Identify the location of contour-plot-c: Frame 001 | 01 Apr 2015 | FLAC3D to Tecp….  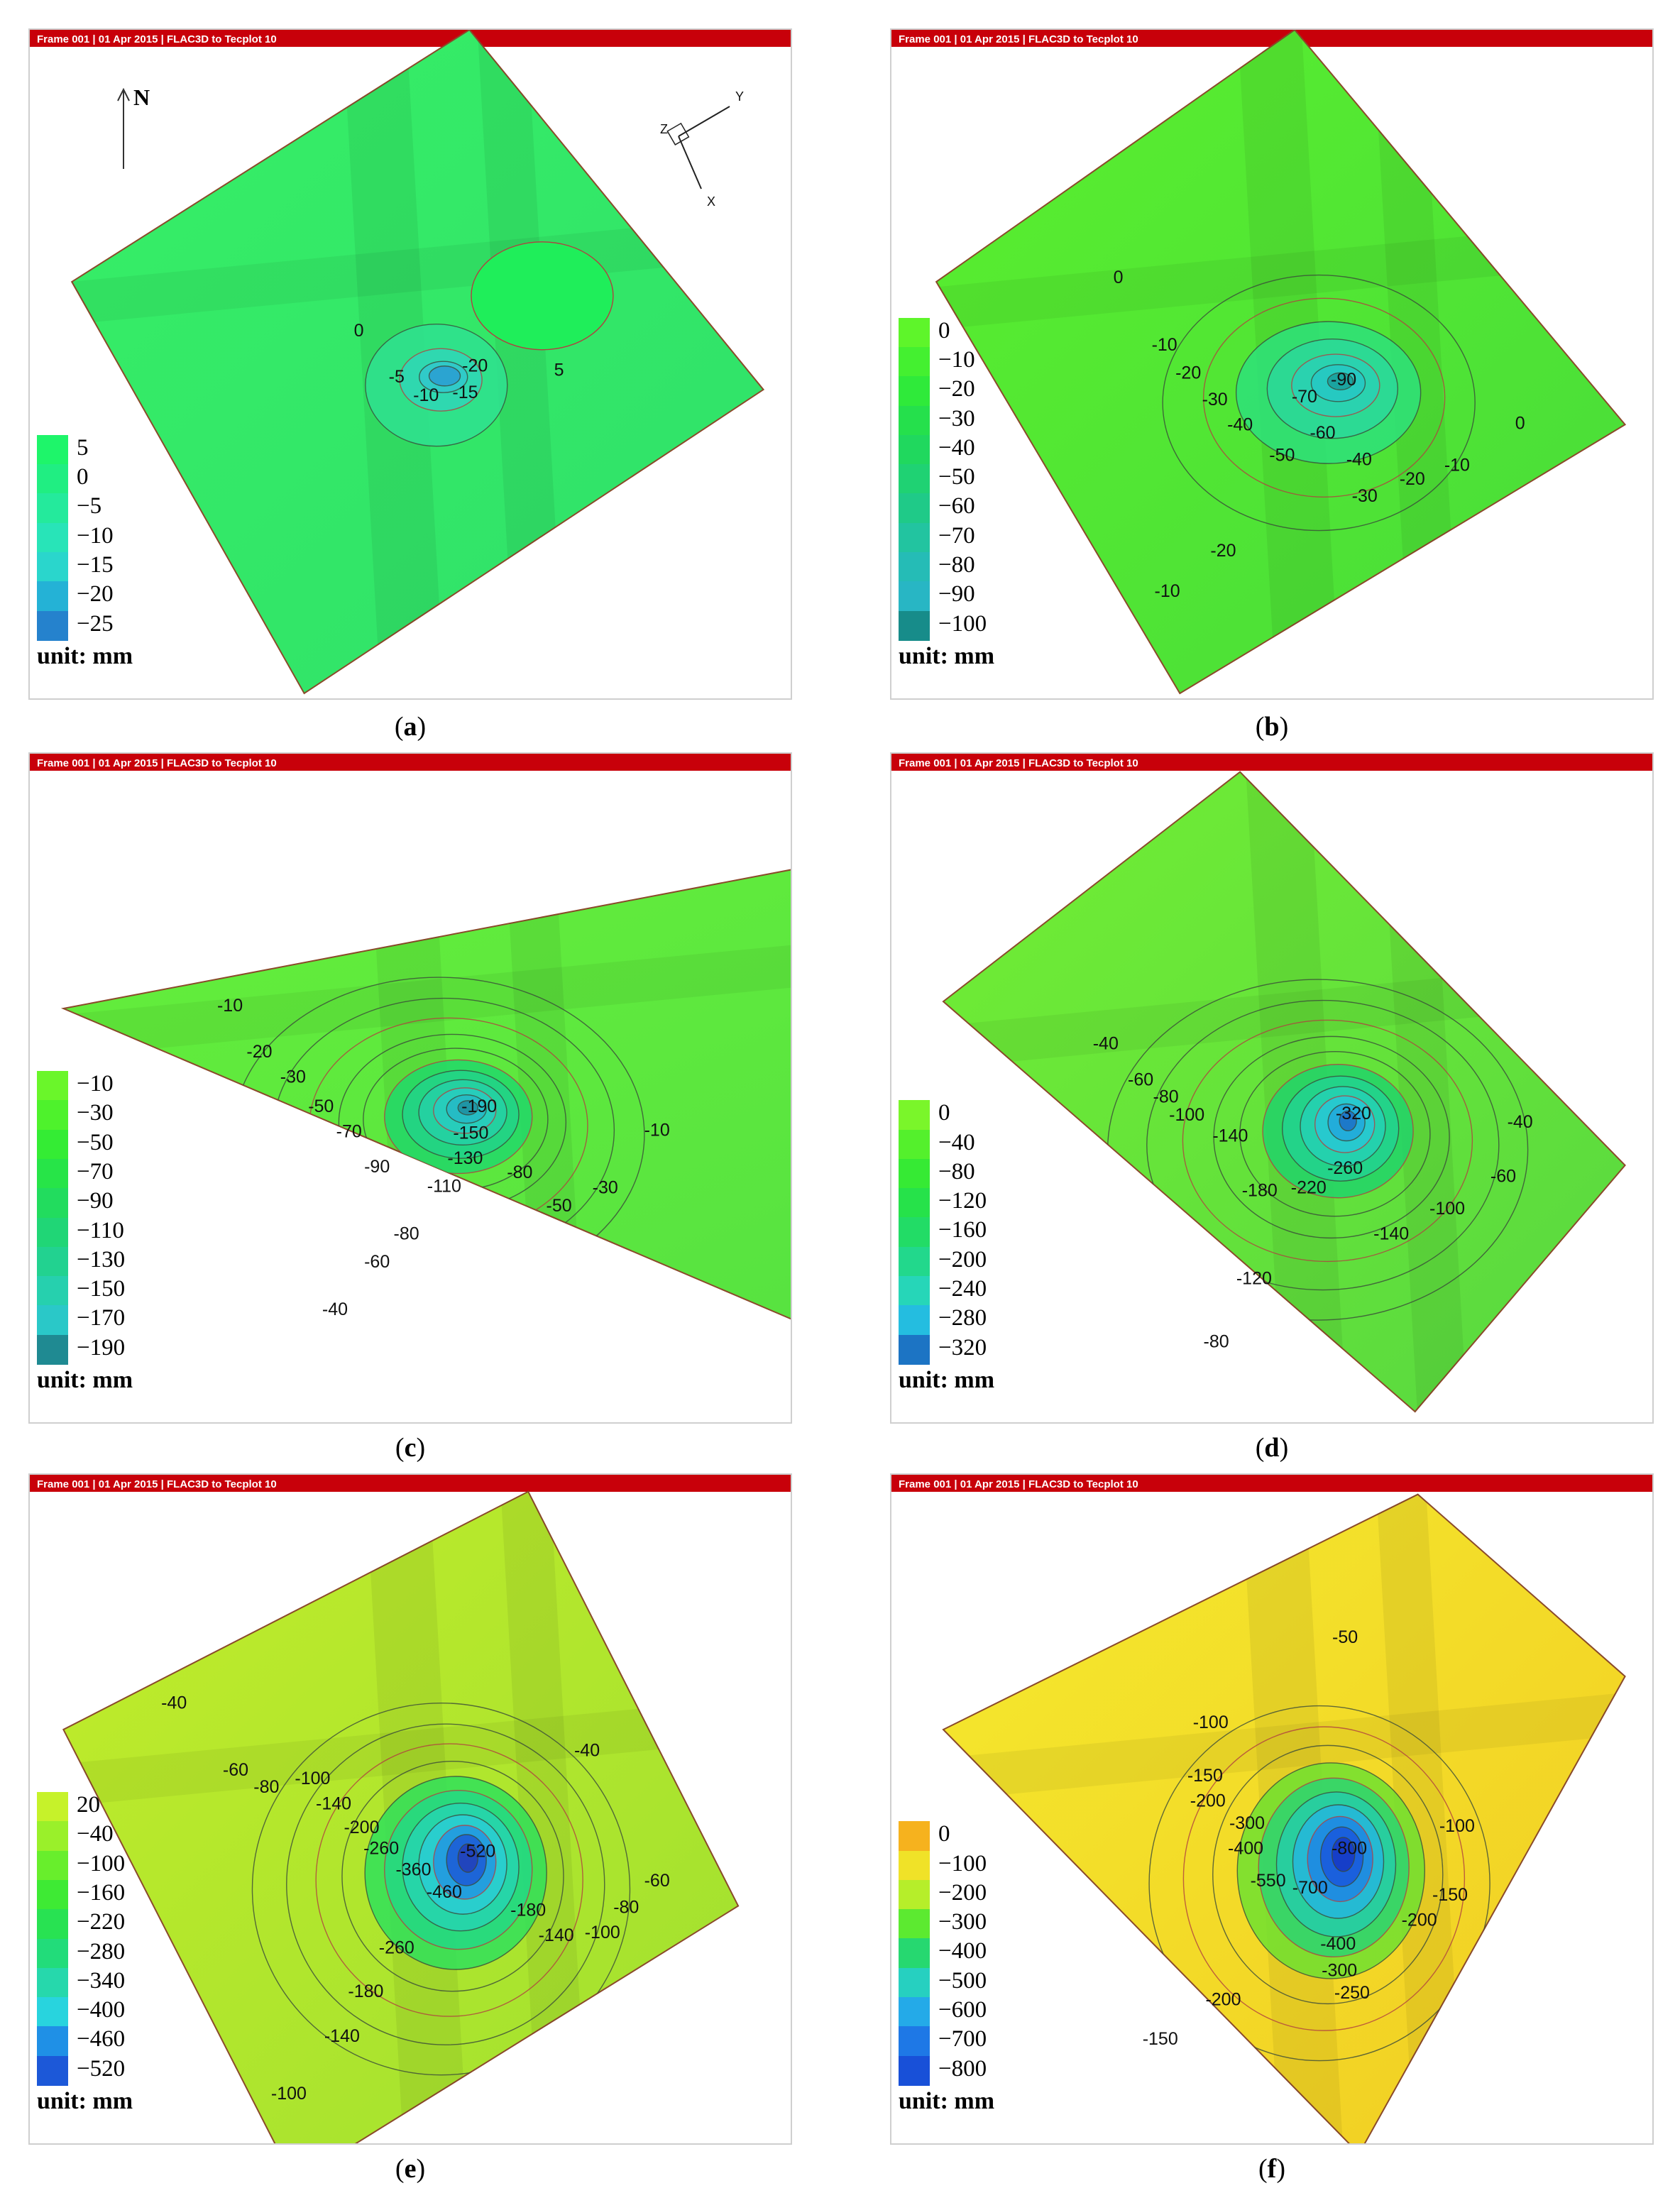
(411, 1083).